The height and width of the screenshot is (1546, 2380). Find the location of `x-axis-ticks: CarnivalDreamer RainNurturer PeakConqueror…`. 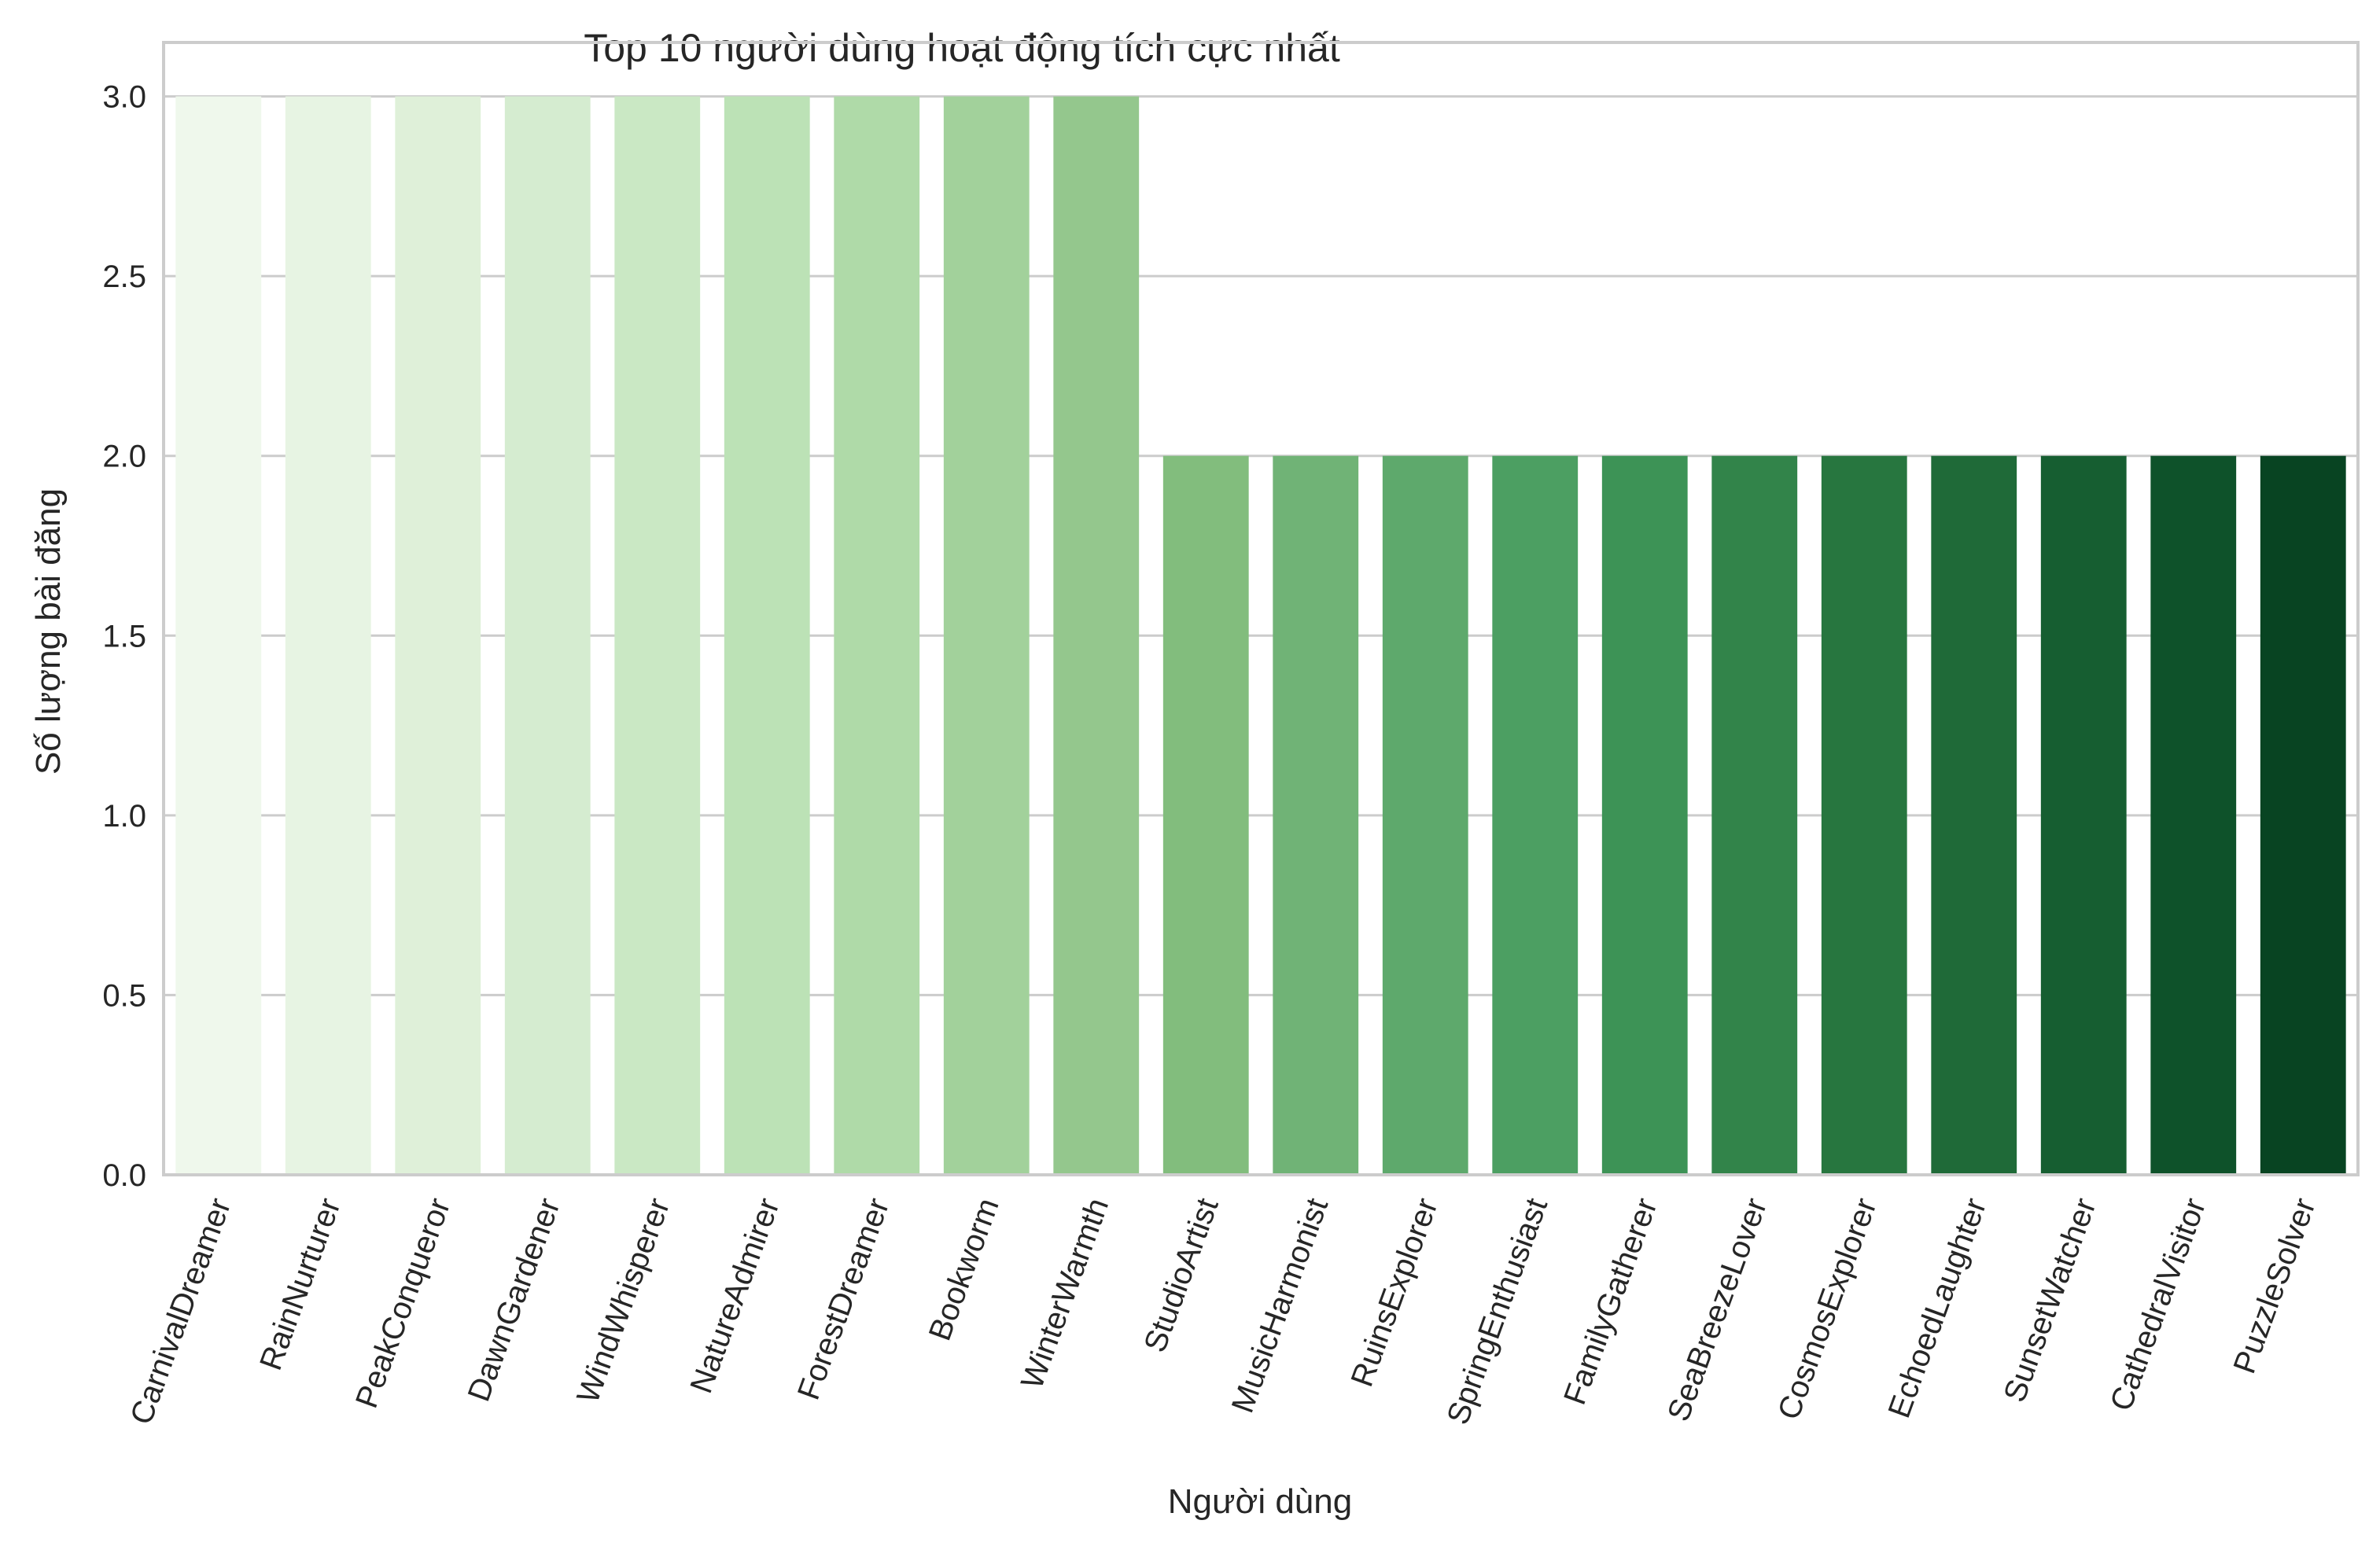

x-axis-ticks: CarnivalDreamer RainNurturer PeakConqueror… is located at coordinates (1222, 1311).